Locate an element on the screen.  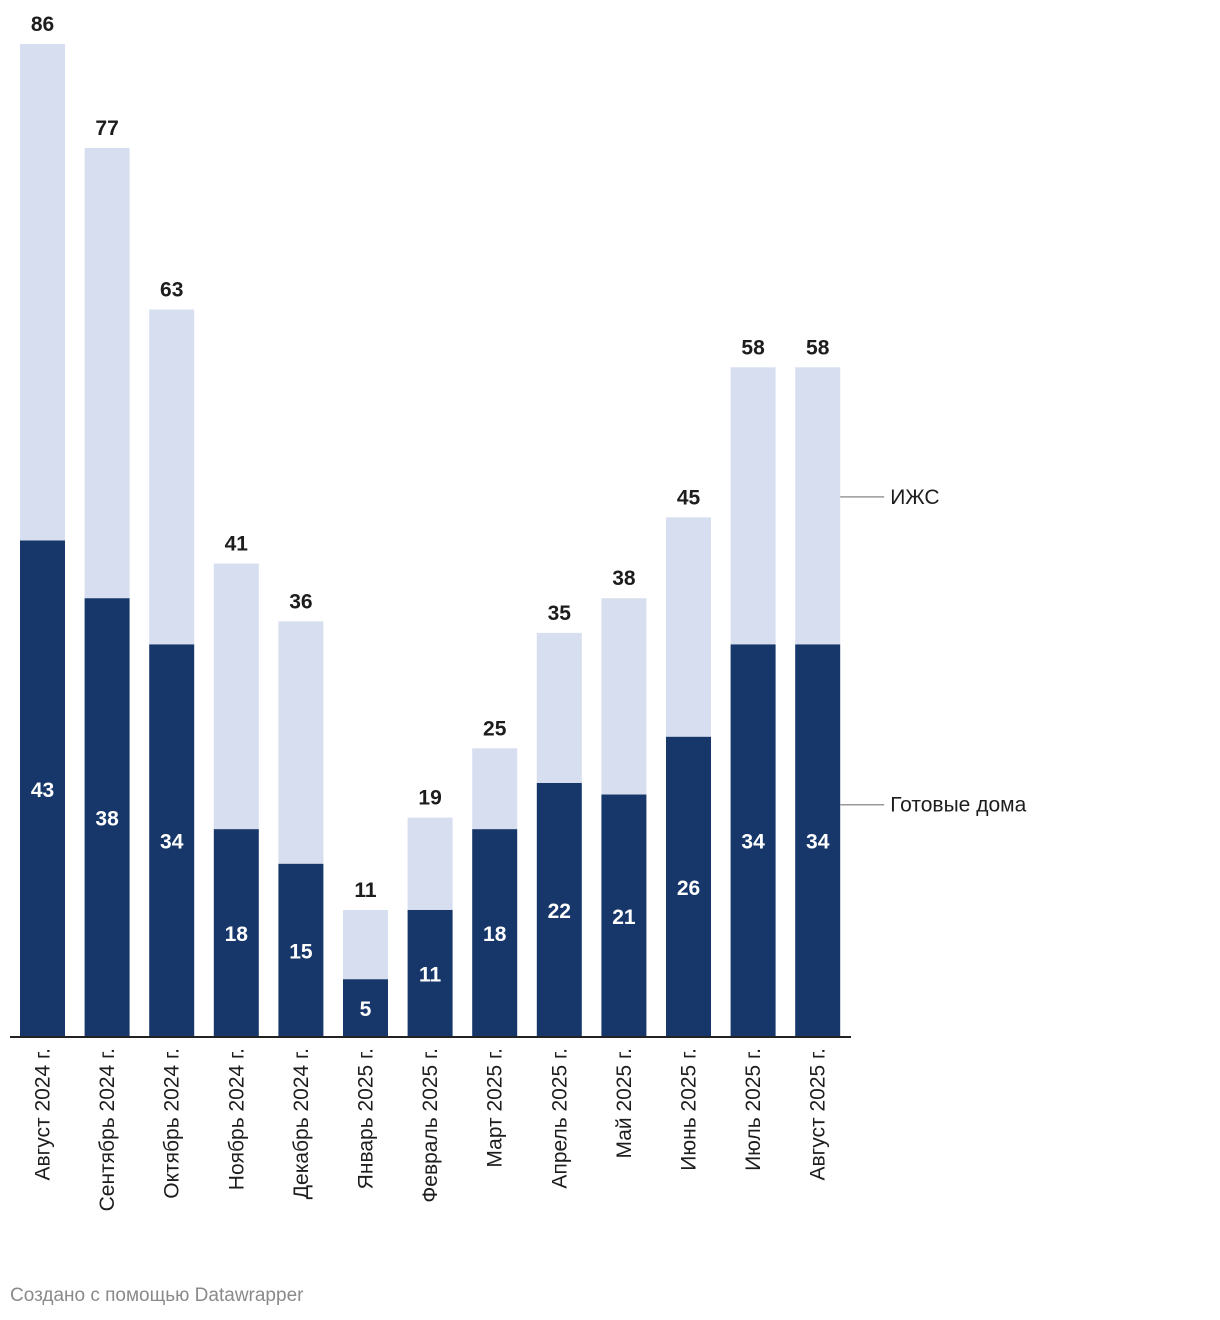
bar-total-label: 35 is located at coordinates (560, 613).